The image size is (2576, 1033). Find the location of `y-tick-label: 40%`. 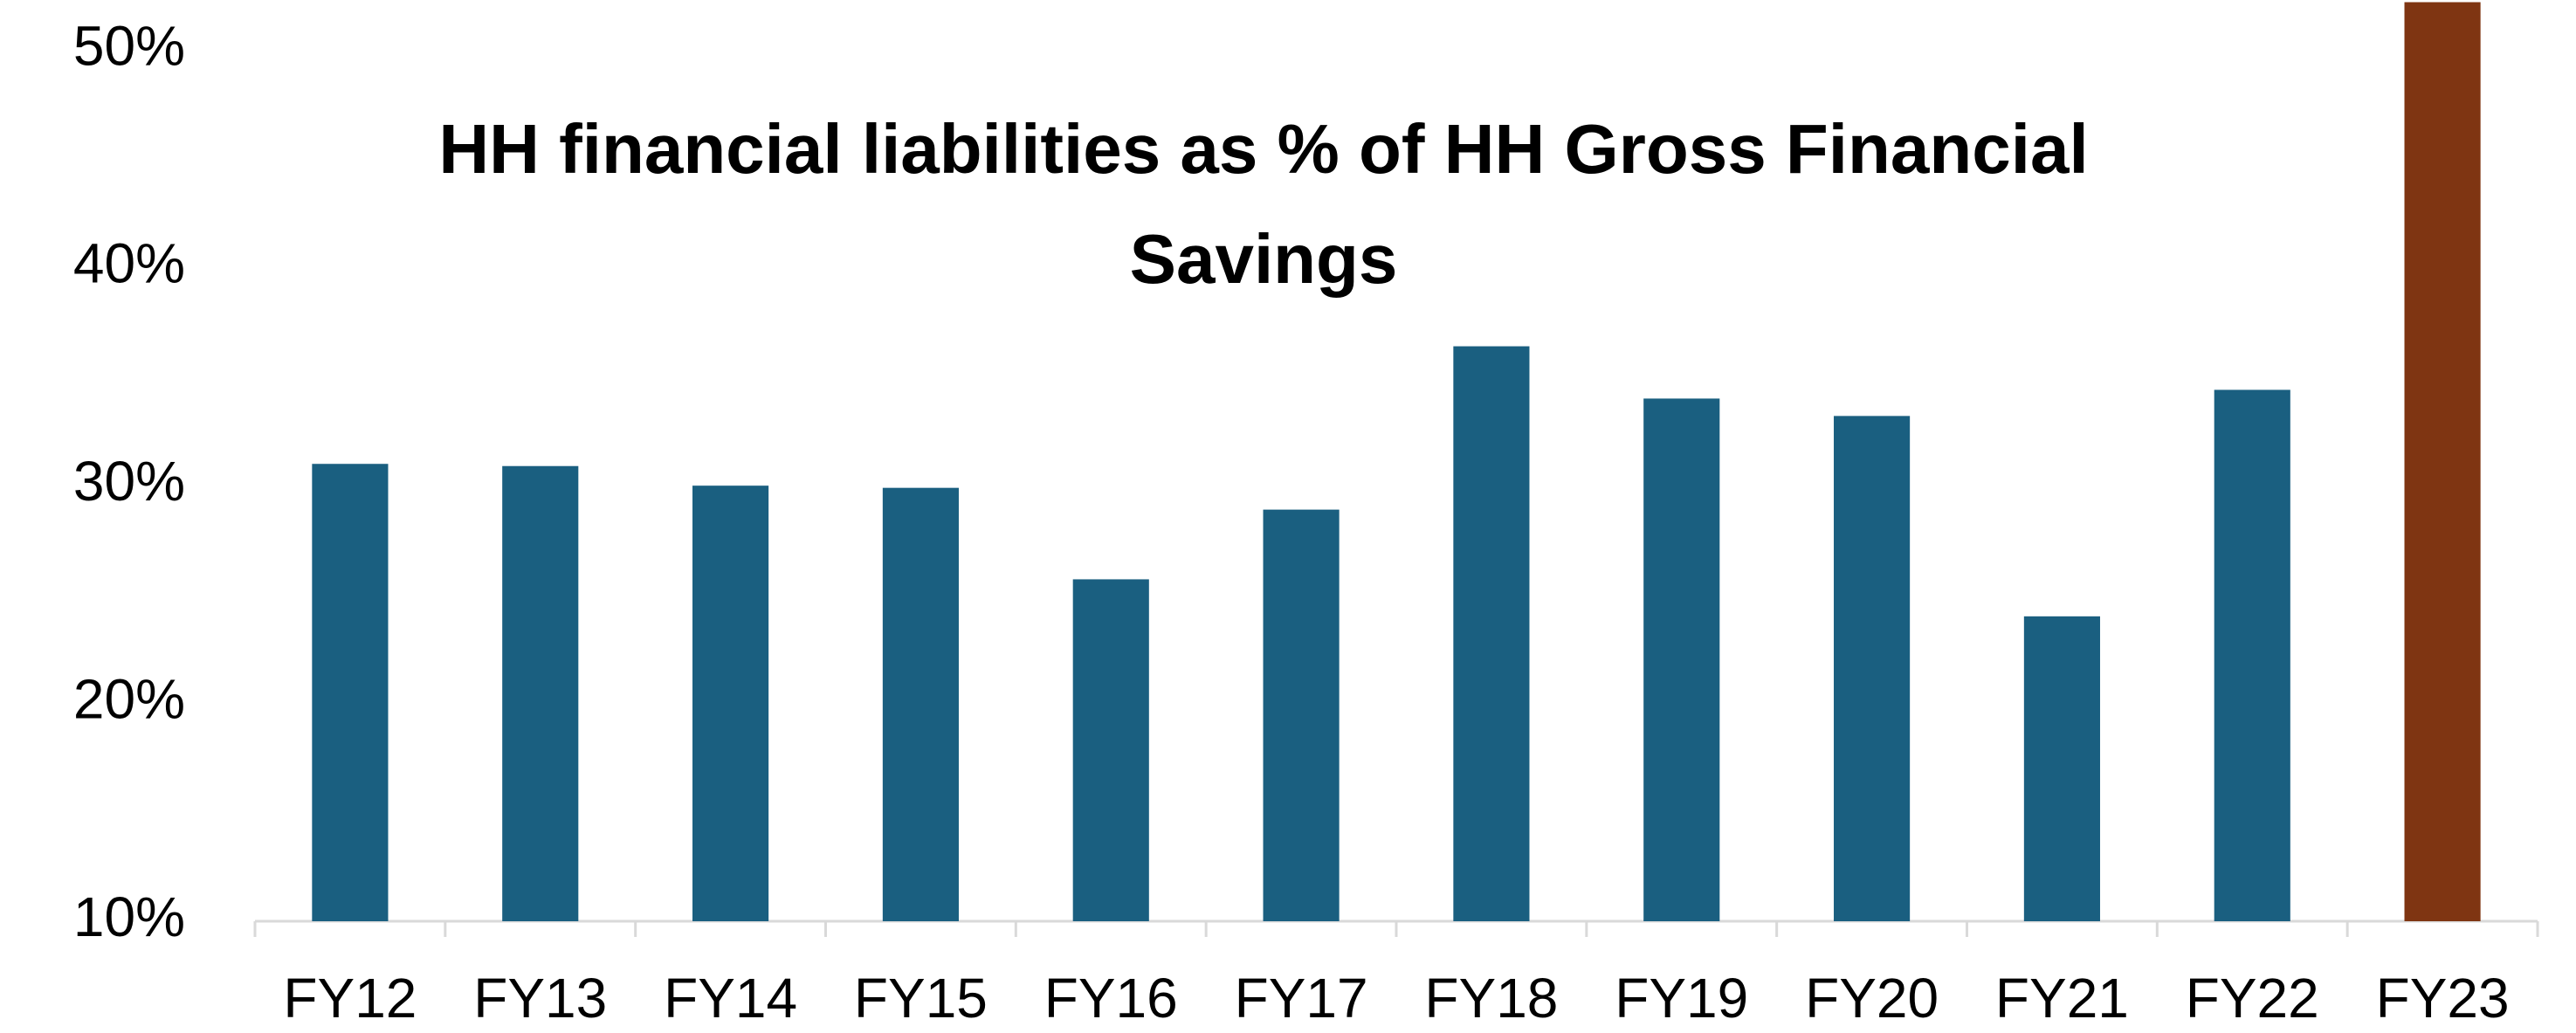

y-tick-label: 40% is located at coordinates (129, 263).